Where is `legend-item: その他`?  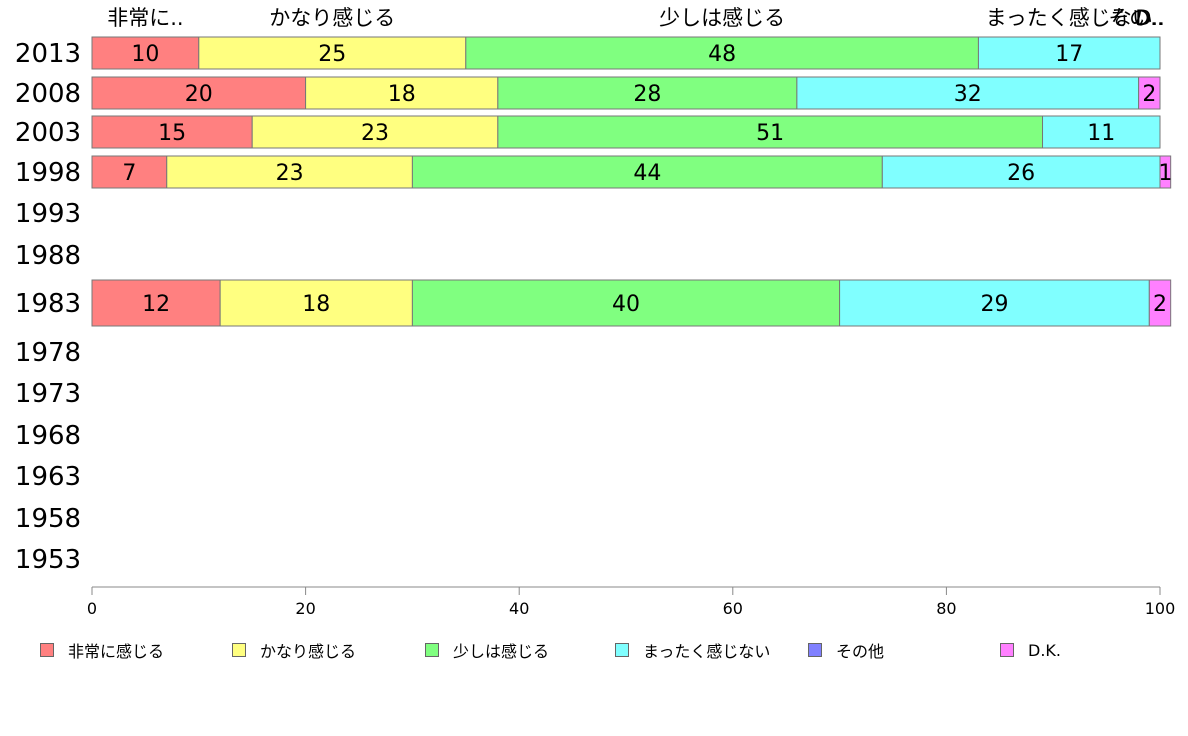
legend-item: その他 is located at coordinates (846, 650).